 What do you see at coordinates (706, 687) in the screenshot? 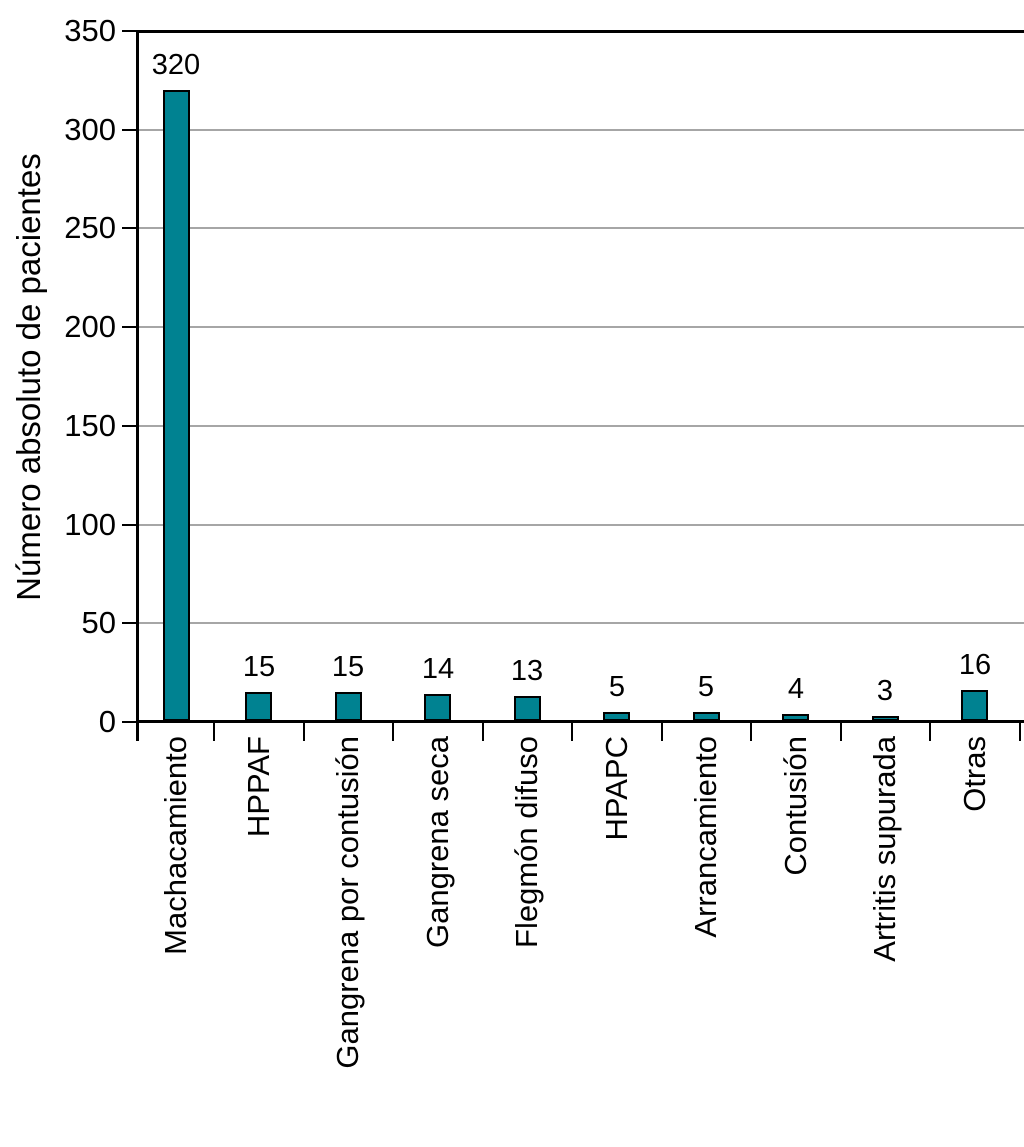
I see `bar-value-label-7: 5` at bounding box center [706, 687].